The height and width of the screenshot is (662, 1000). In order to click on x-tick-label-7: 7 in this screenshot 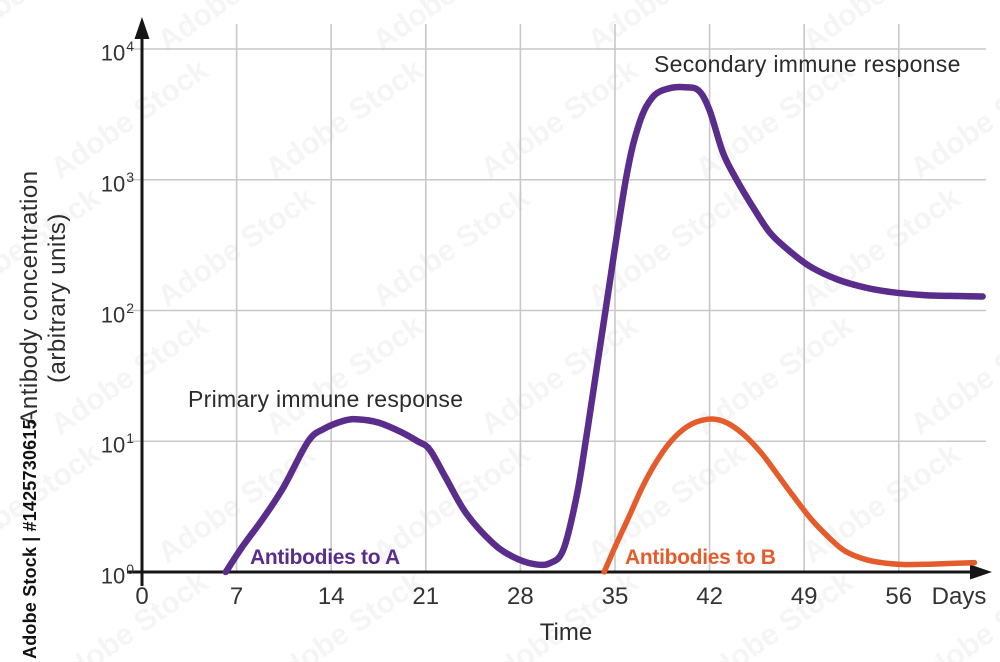, I will do `click(236, 596)`.